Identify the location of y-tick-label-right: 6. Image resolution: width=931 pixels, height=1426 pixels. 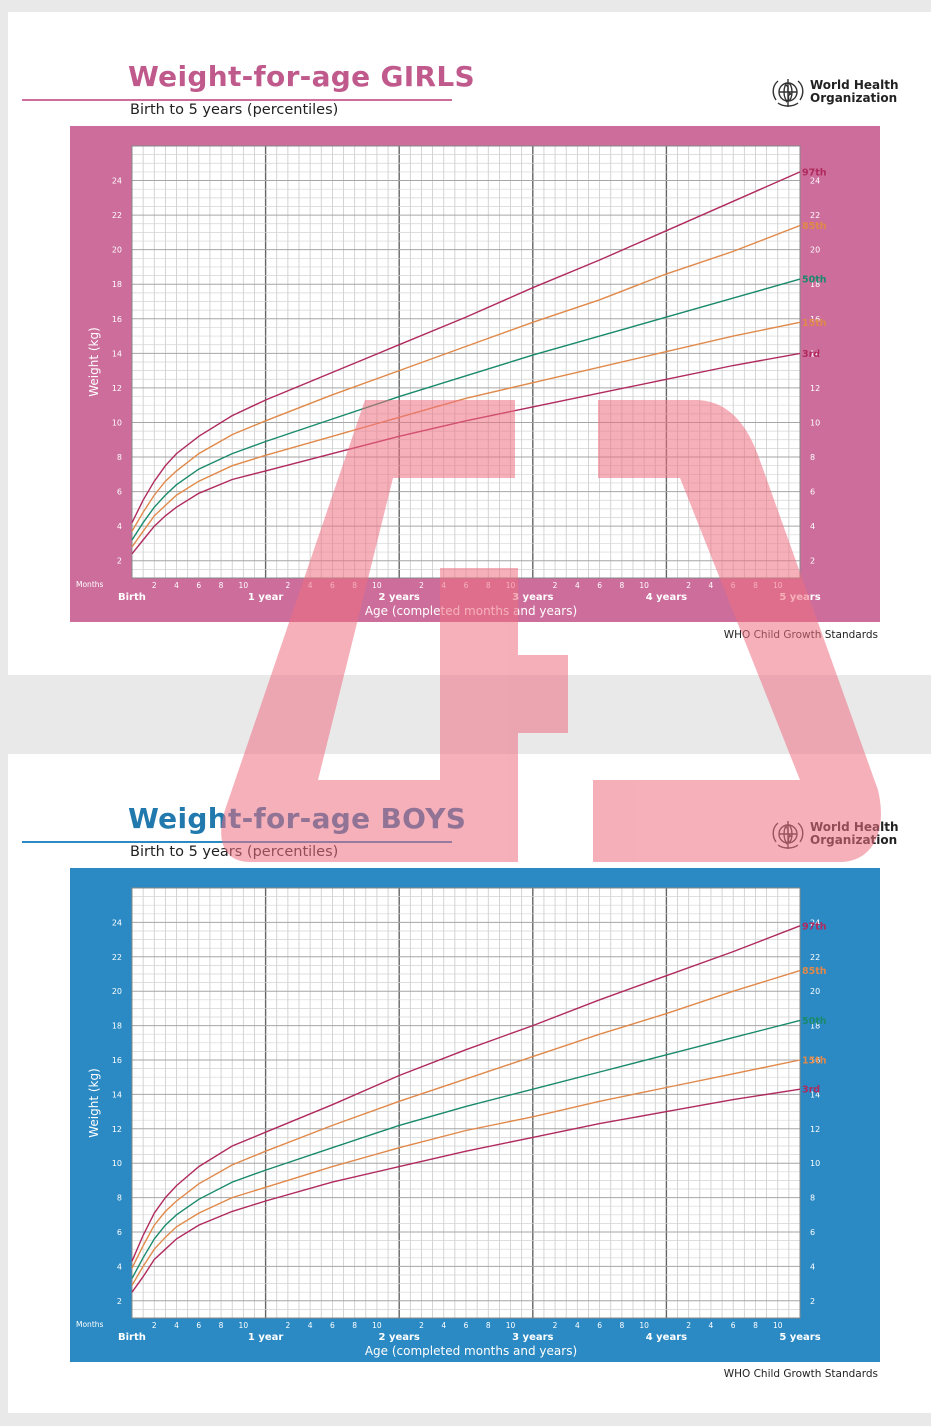
(812, 492).